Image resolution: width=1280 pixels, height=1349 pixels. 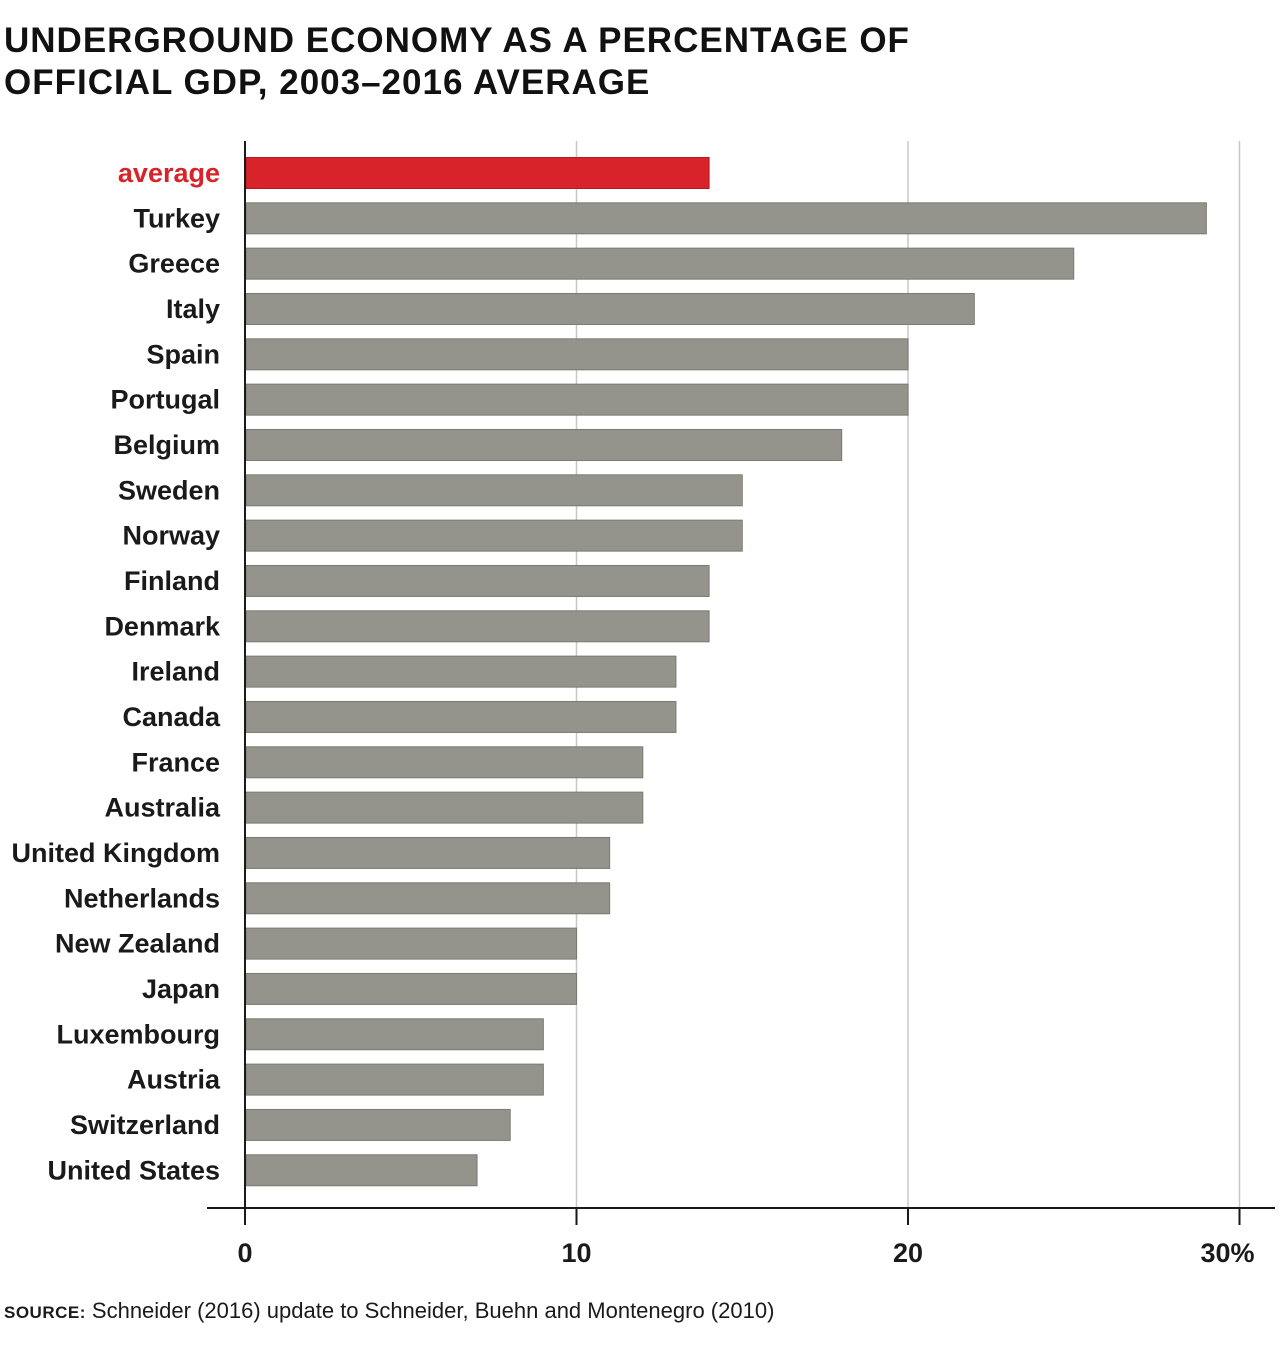 I want to click on x-tick-label-20: 20, so click(x=908, y=1253).